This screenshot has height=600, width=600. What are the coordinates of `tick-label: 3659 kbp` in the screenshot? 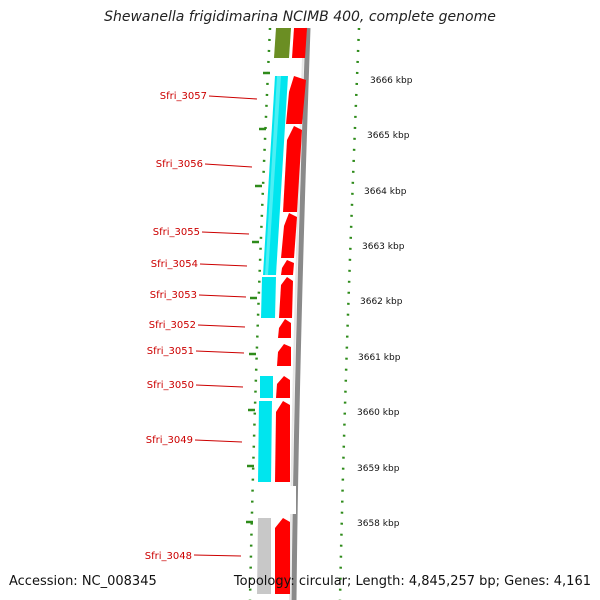 It's located at (378, 469).